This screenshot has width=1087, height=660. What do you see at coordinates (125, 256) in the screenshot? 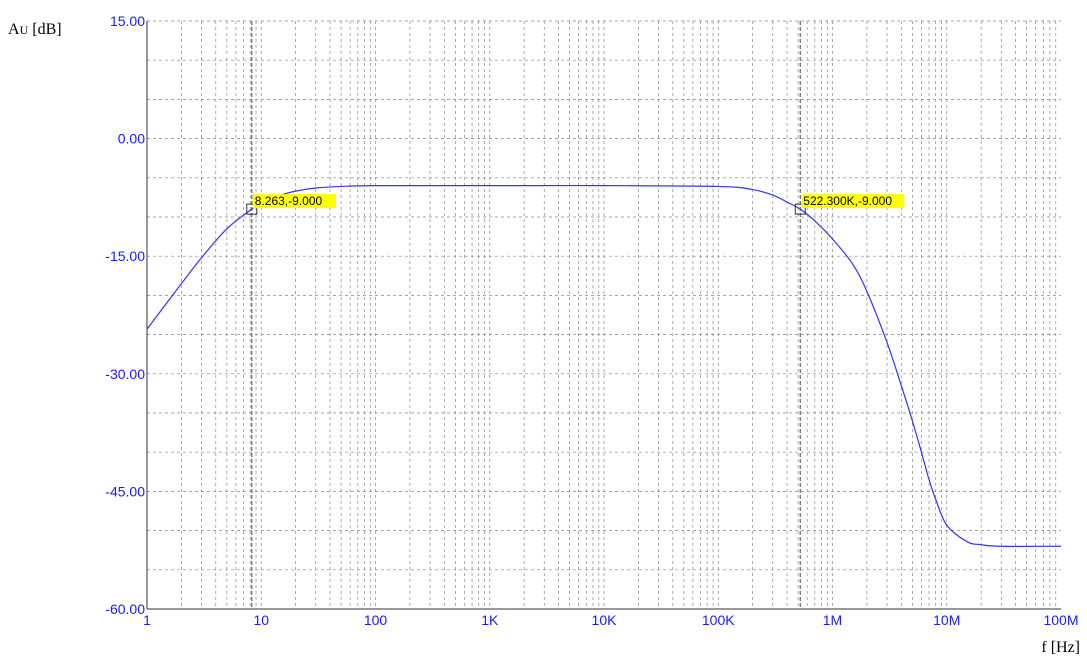
I see `y-tick-label: -15.00` at bounding box center [125, 256].